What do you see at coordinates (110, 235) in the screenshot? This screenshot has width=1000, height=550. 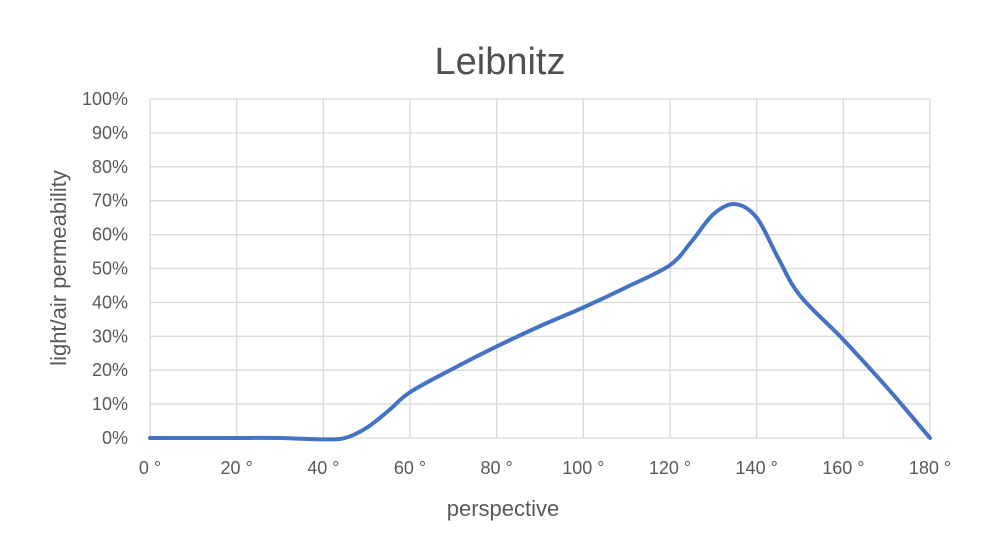 I see `y-tick-label: 60%` at bounding box center [110, 235].